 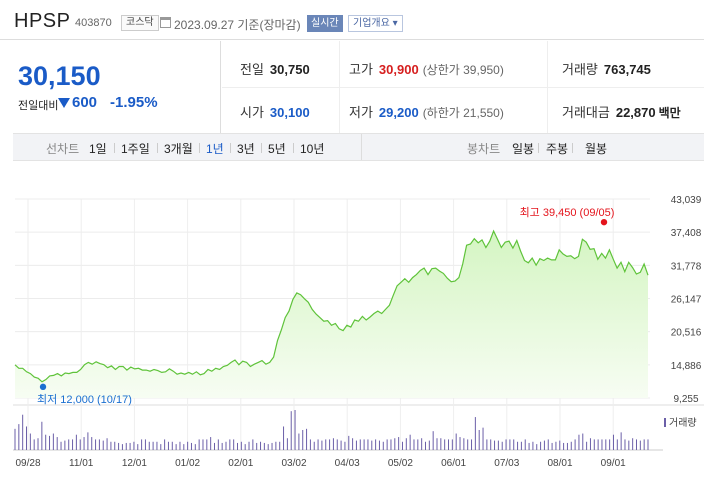 I want to click on x-tick-label: 09/01, so click(x=613, y=463).